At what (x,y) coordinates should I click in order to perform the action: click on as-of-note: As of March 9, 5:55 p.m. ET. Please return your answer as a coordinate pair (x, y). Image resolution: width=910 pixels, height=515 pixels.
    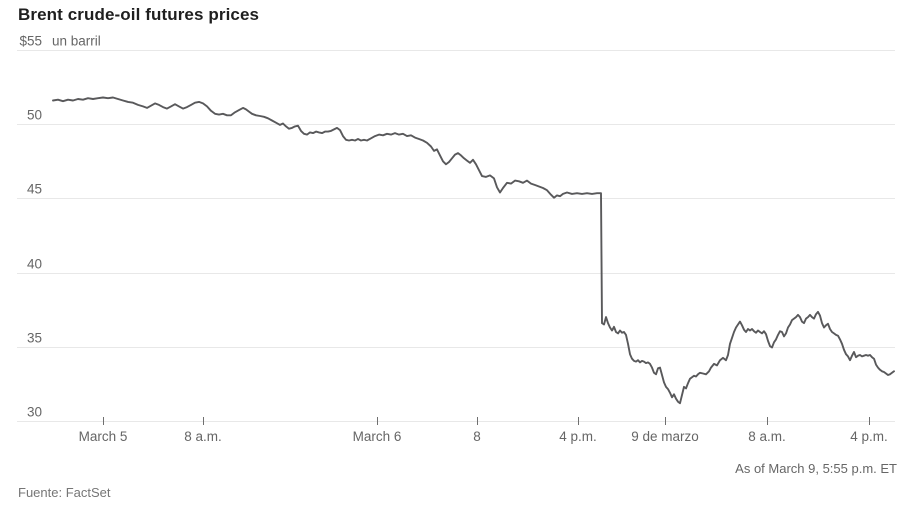
    Looking at the image, I should click on (816, 468).